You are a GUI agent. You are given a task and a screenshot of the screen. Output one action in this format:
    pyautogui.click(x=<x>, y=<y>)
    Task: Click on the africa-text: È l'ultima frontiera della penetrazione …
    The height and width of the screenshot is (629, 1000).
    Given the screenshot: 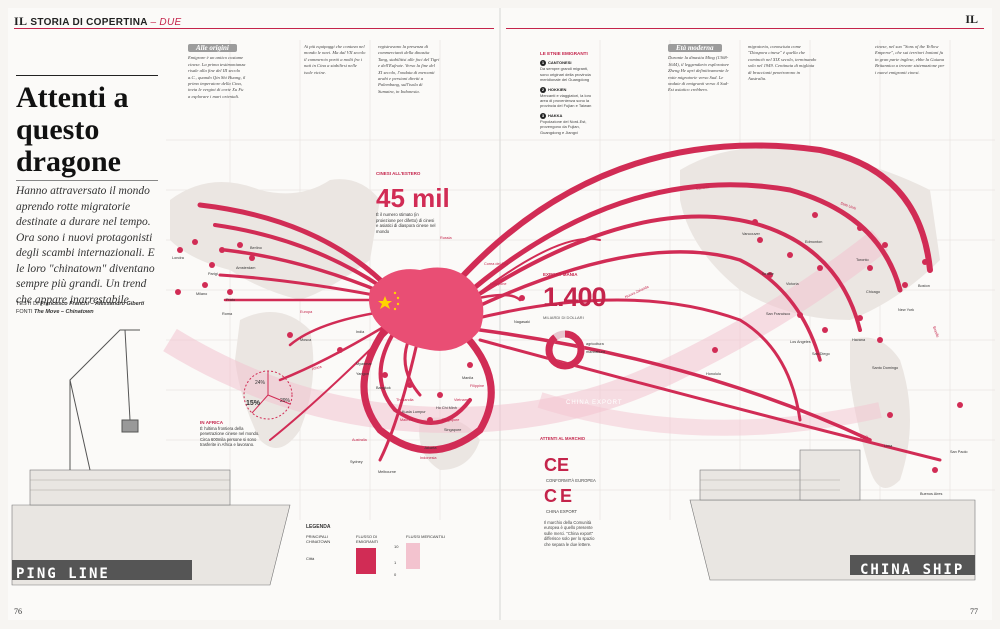 What is the action you would take?
    pyautogui.click(x=230, y=436)
    